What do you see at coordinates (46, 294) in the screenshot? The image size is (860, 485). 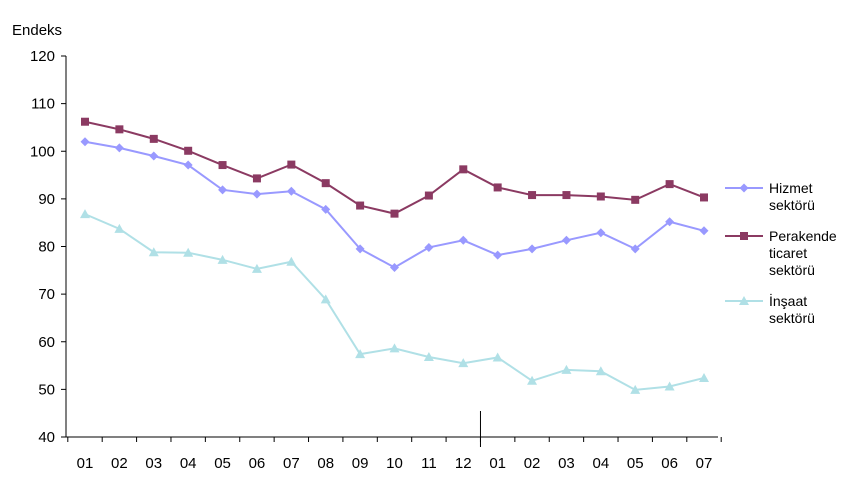 I see `y-tick-label: 70` at bounding box center [46, 294].